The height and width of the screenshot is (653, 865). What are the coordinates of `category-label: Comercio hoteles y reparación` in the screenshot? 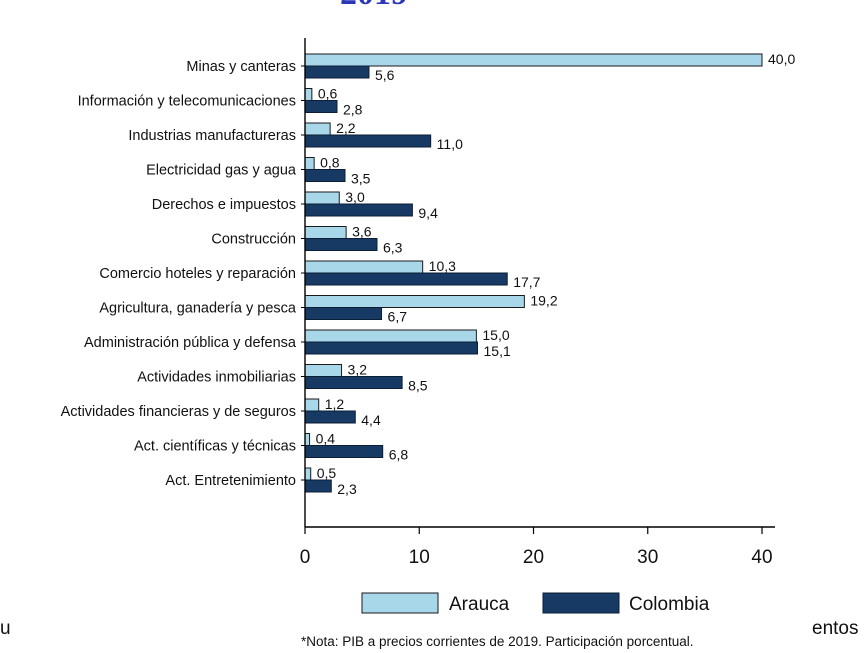 It's located at (197, 274).